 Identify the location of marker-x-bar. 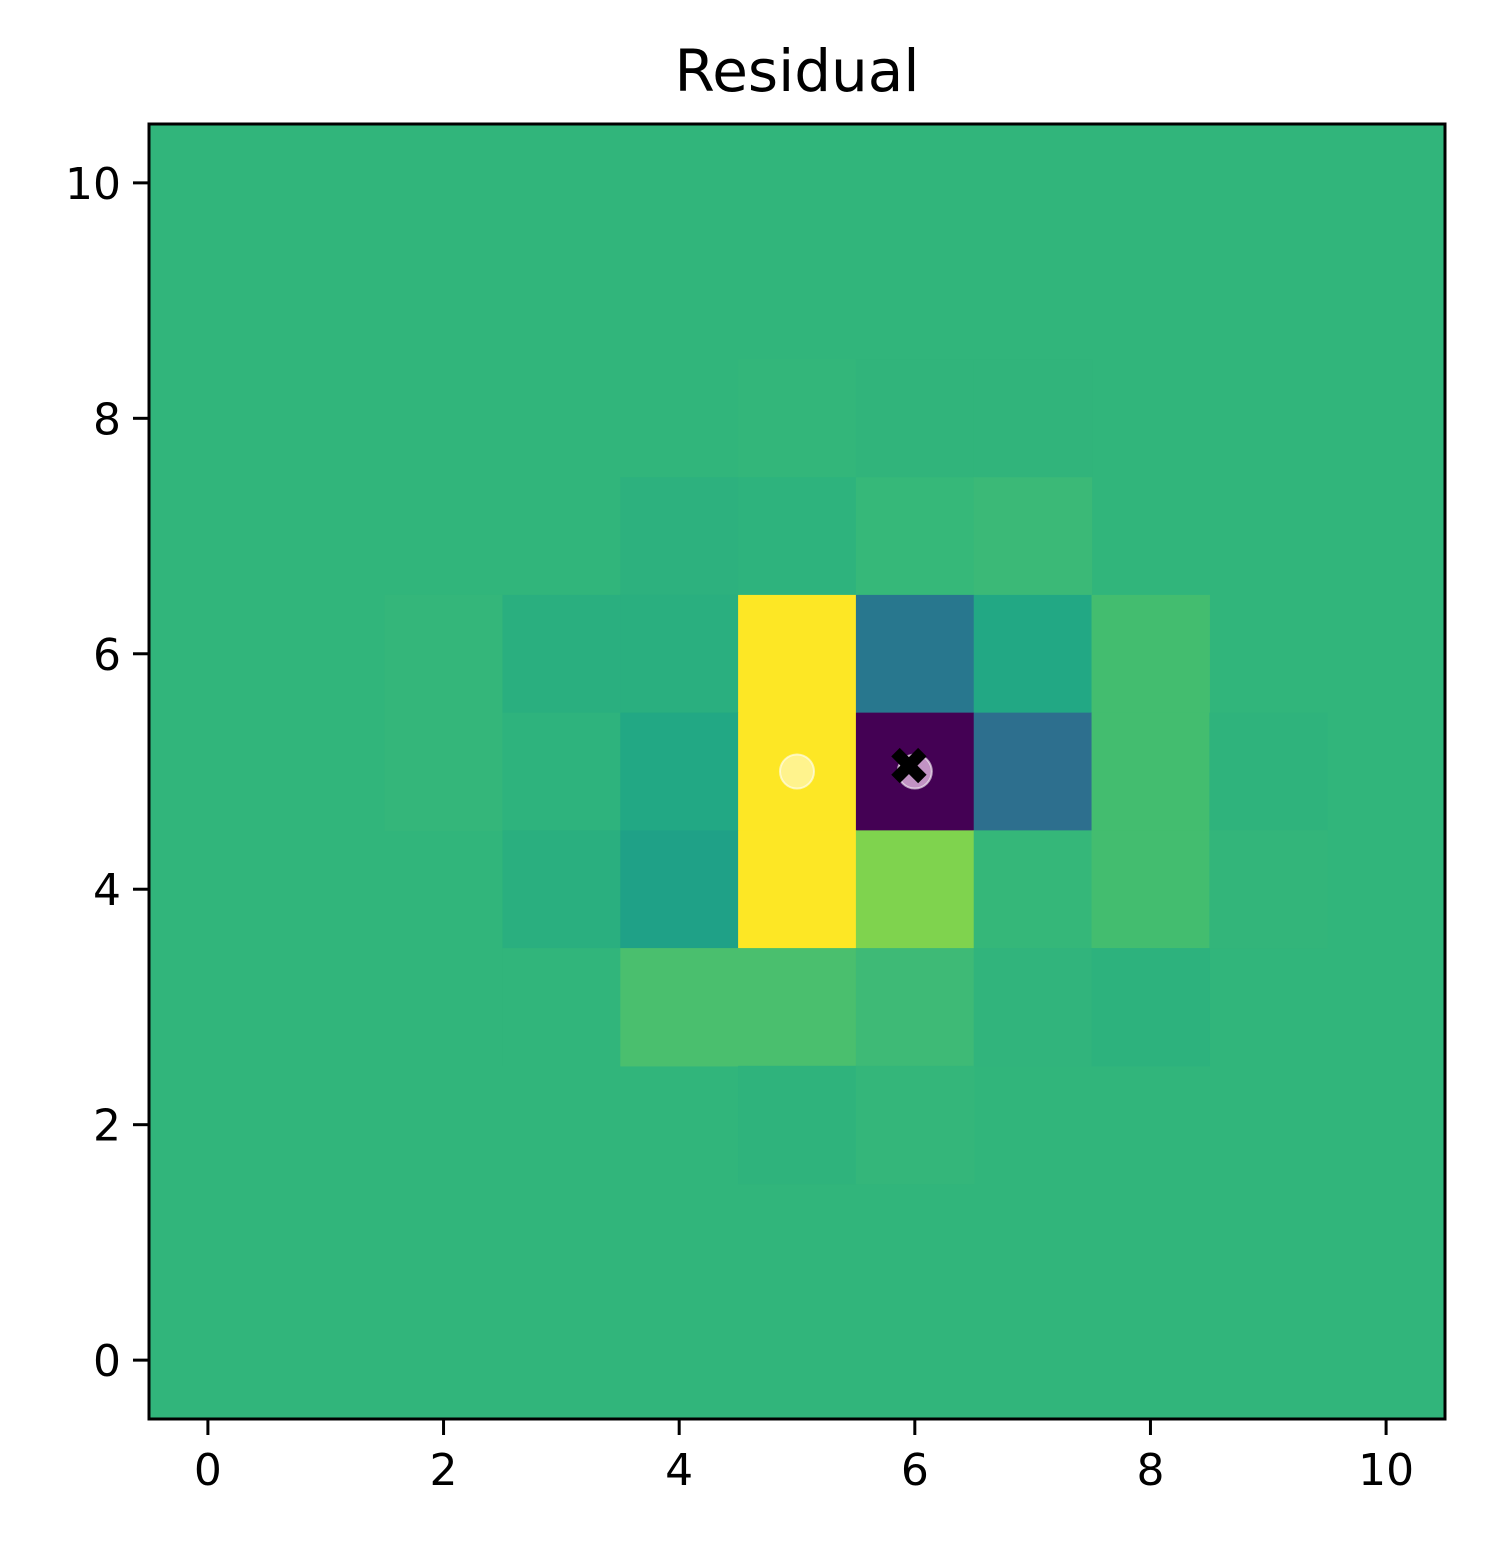
(909, 765).